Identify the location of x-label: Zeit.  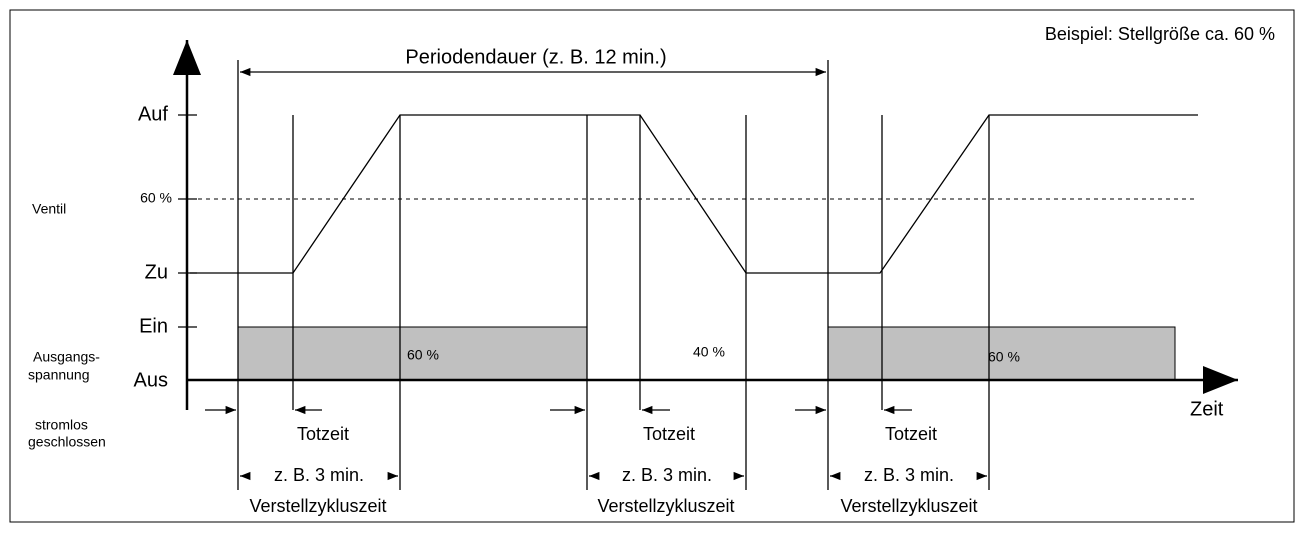
(1207, 409).